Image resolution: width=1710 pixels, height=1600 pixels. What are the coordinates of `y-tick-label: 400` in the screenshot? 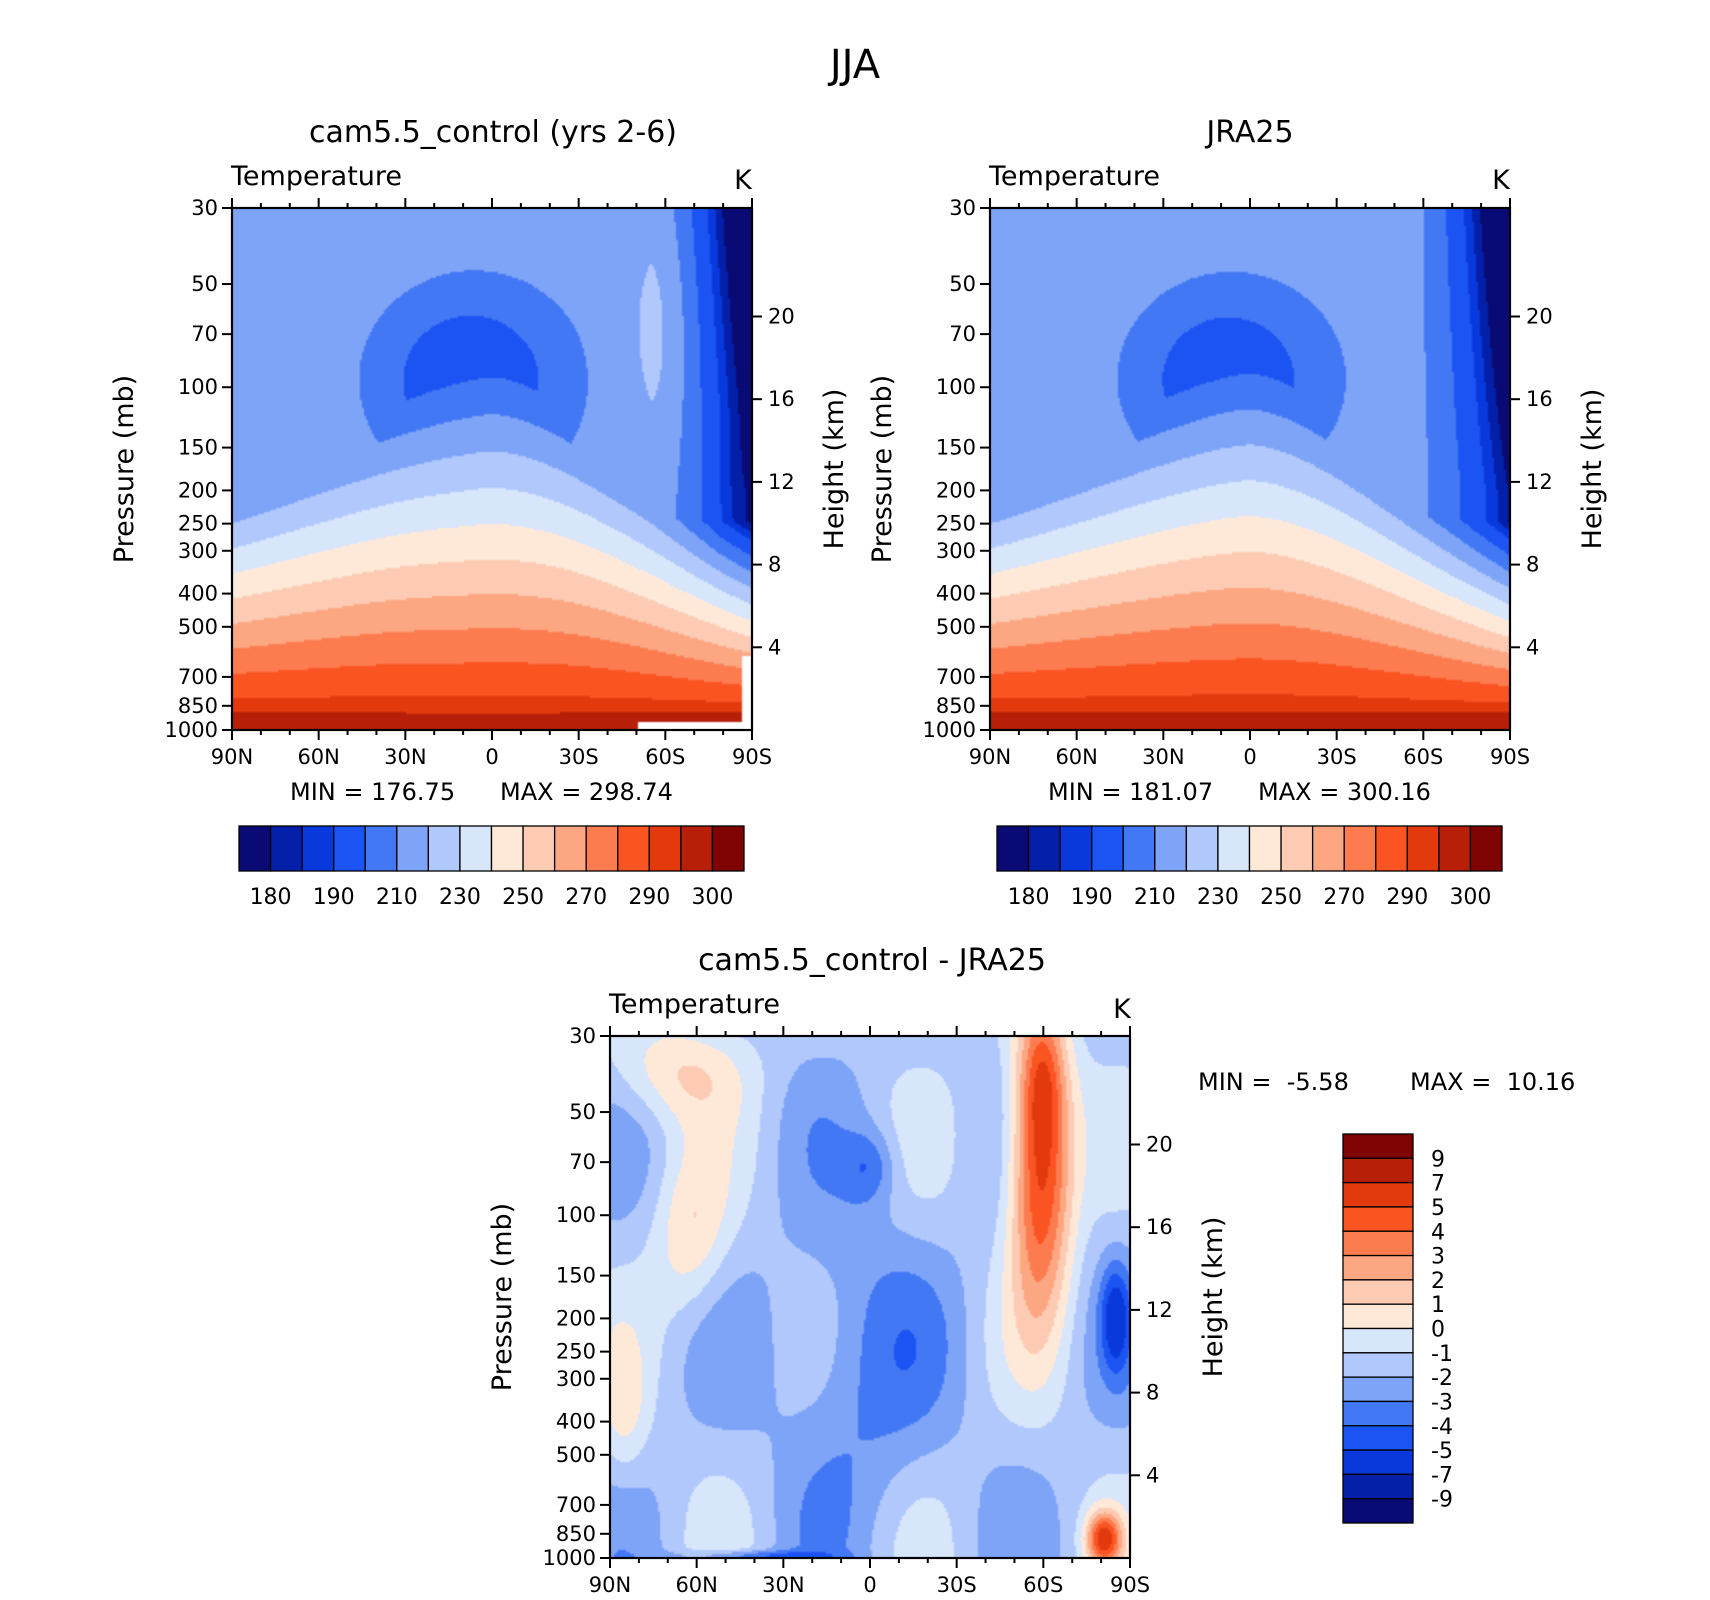 It's located at (576, 1422).